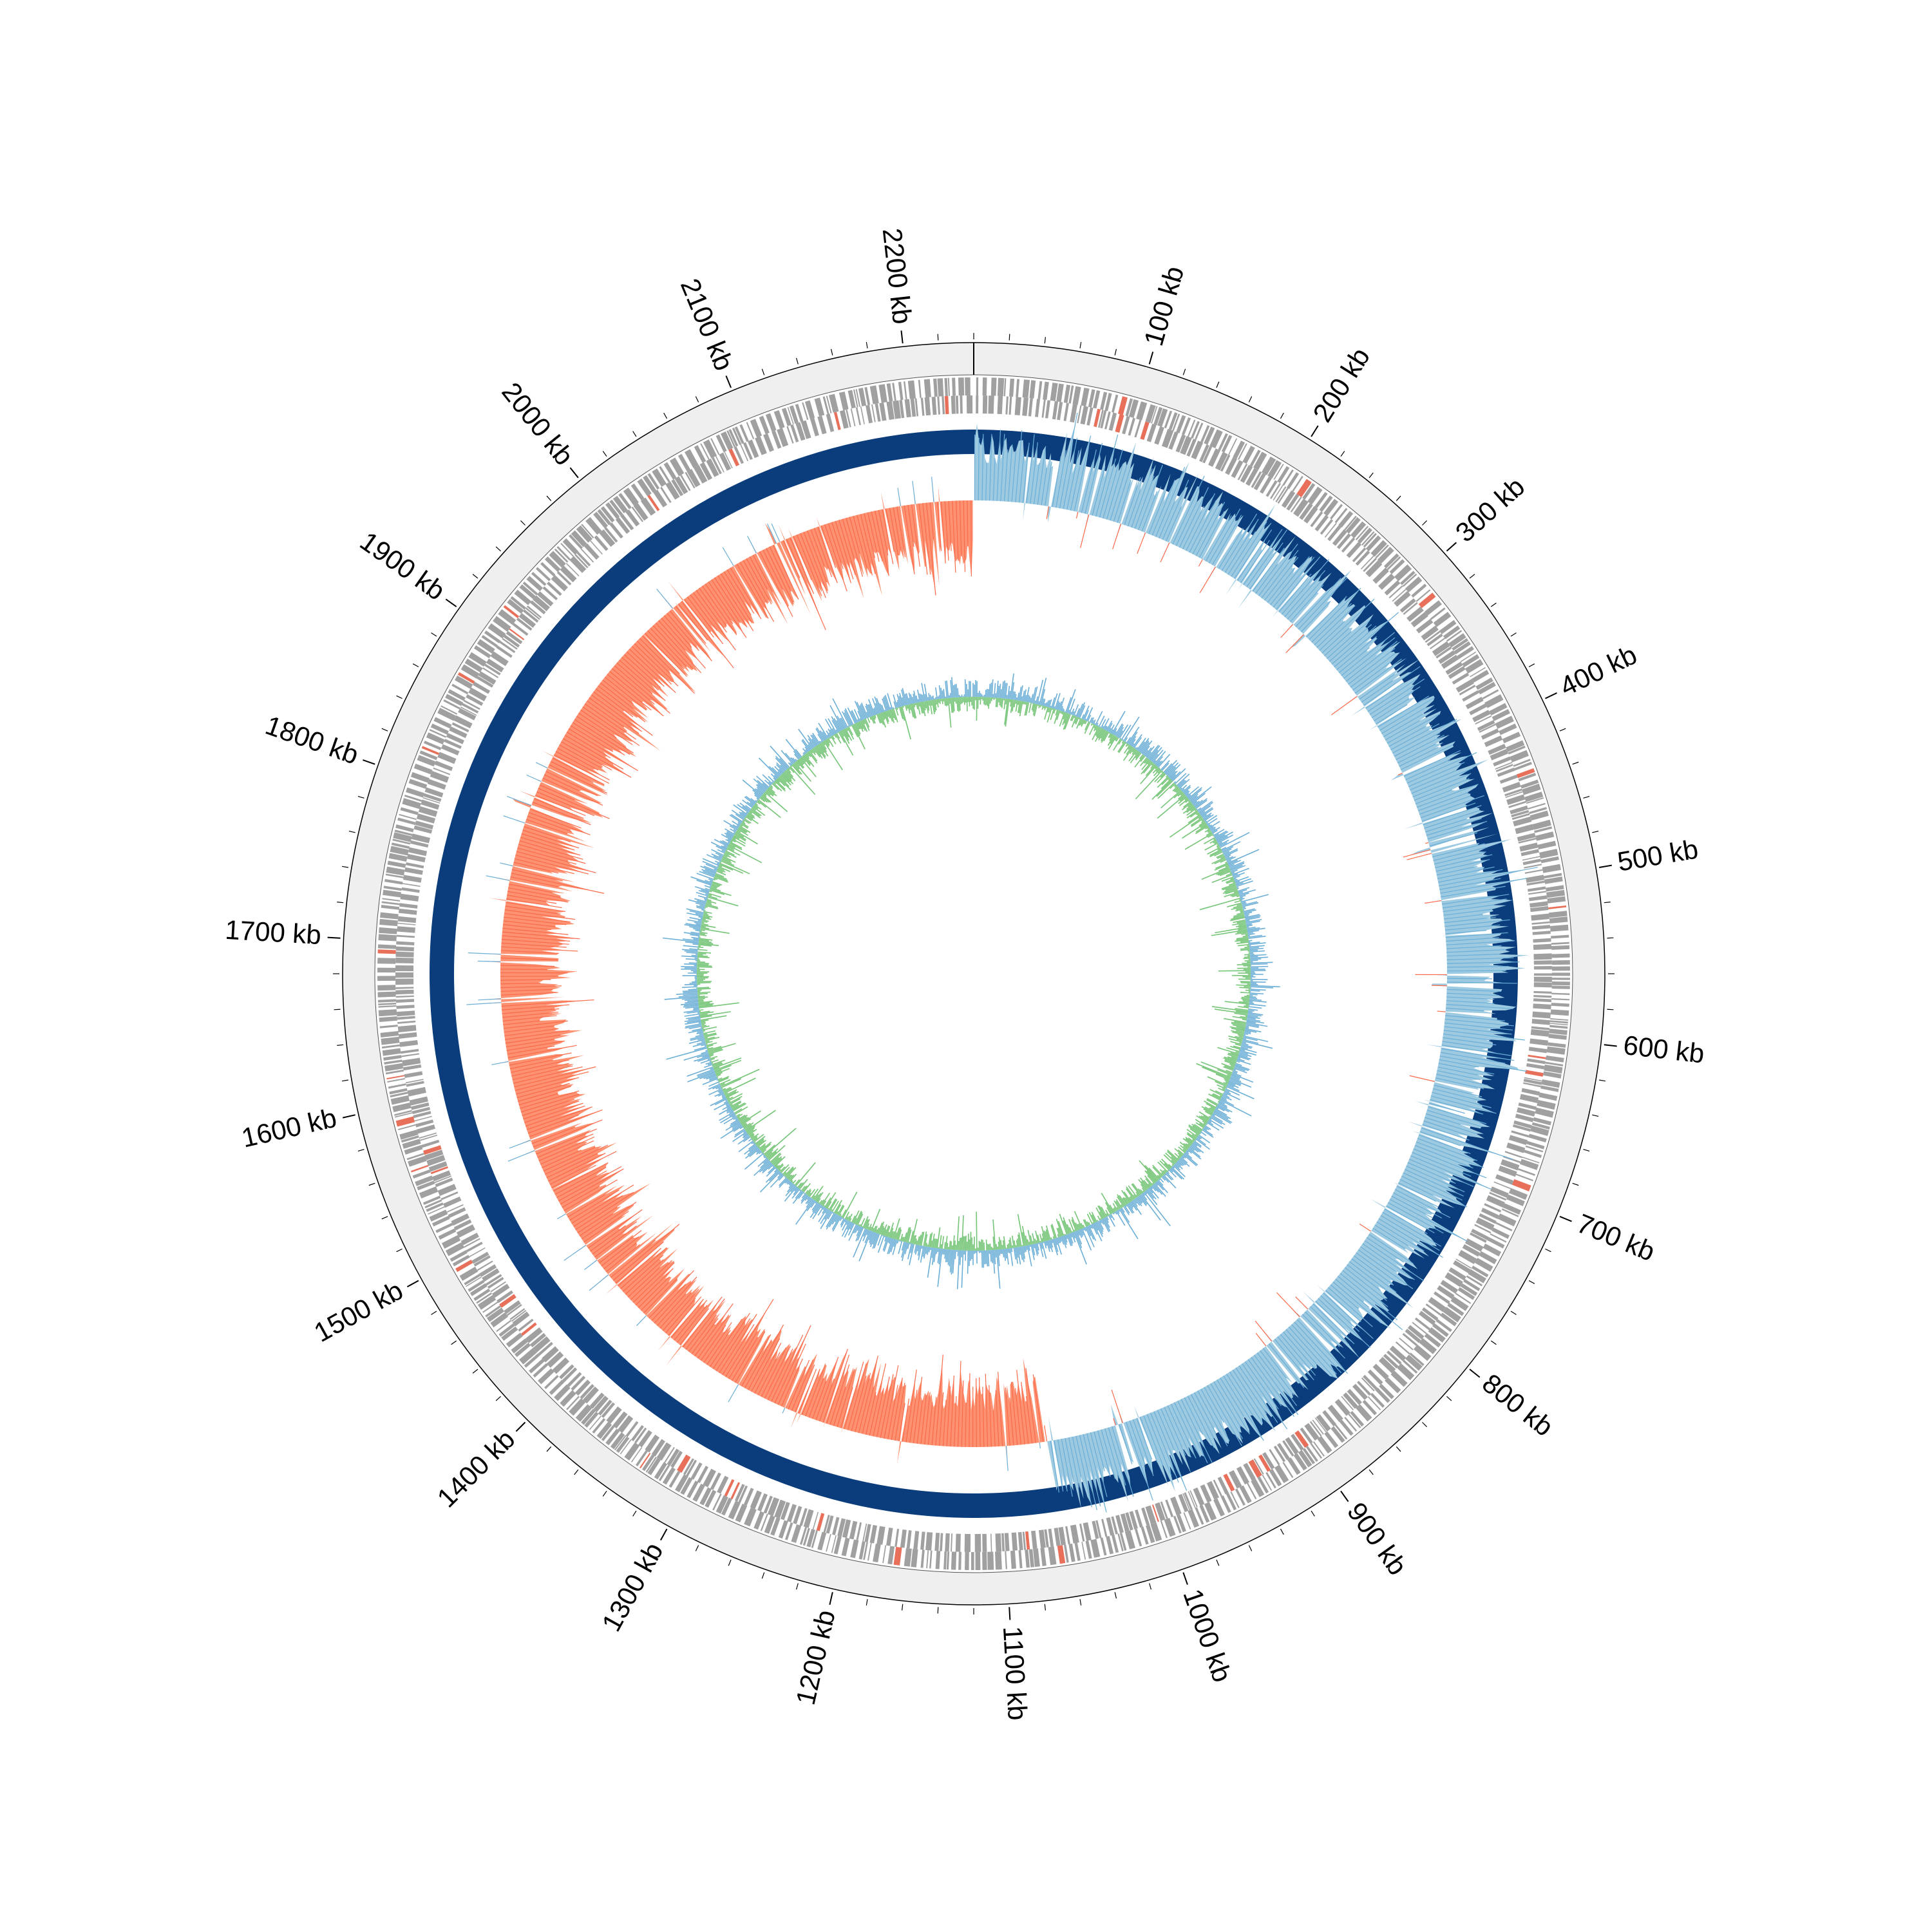 The height and width of the screenshot is (1932, 1932). I want to click on tick-label: 100 kb, so click(1163, 306).